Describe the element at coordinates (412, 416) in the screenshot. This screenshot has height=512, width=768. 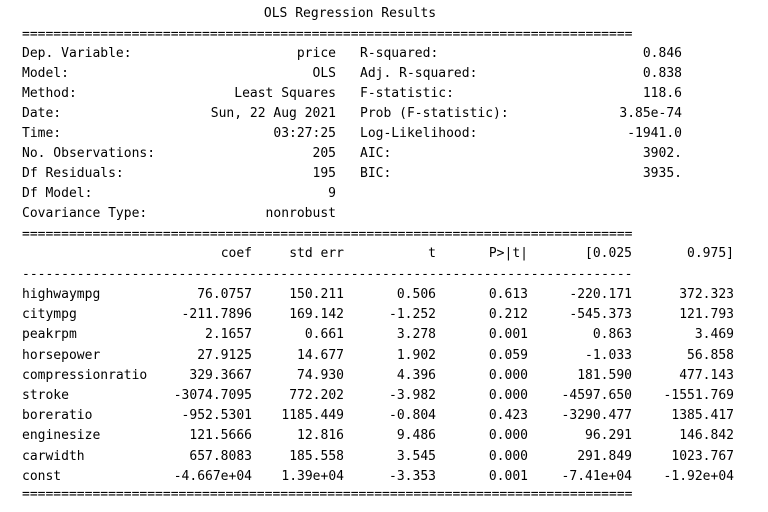
I see `t-value: -0.804` at that location.